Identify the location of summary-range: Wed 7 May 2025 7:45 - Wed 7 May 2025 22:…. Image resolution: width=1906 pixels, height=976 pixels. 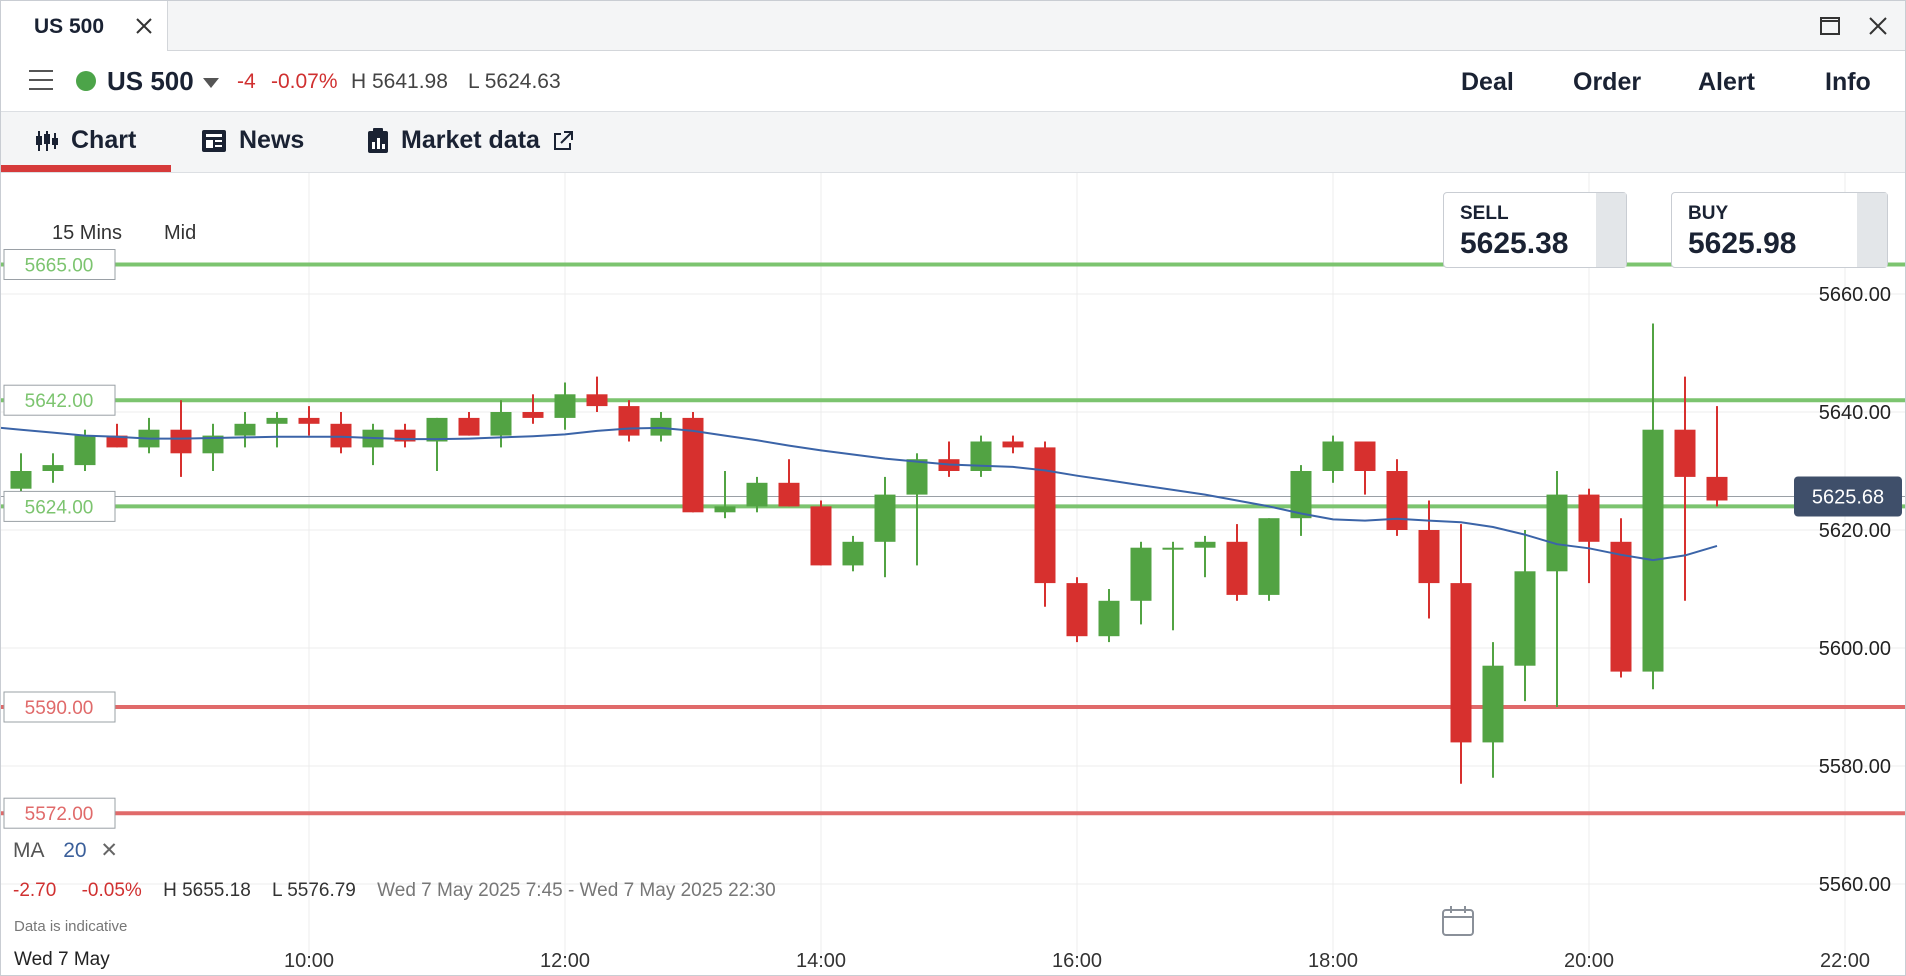
(576, 890).